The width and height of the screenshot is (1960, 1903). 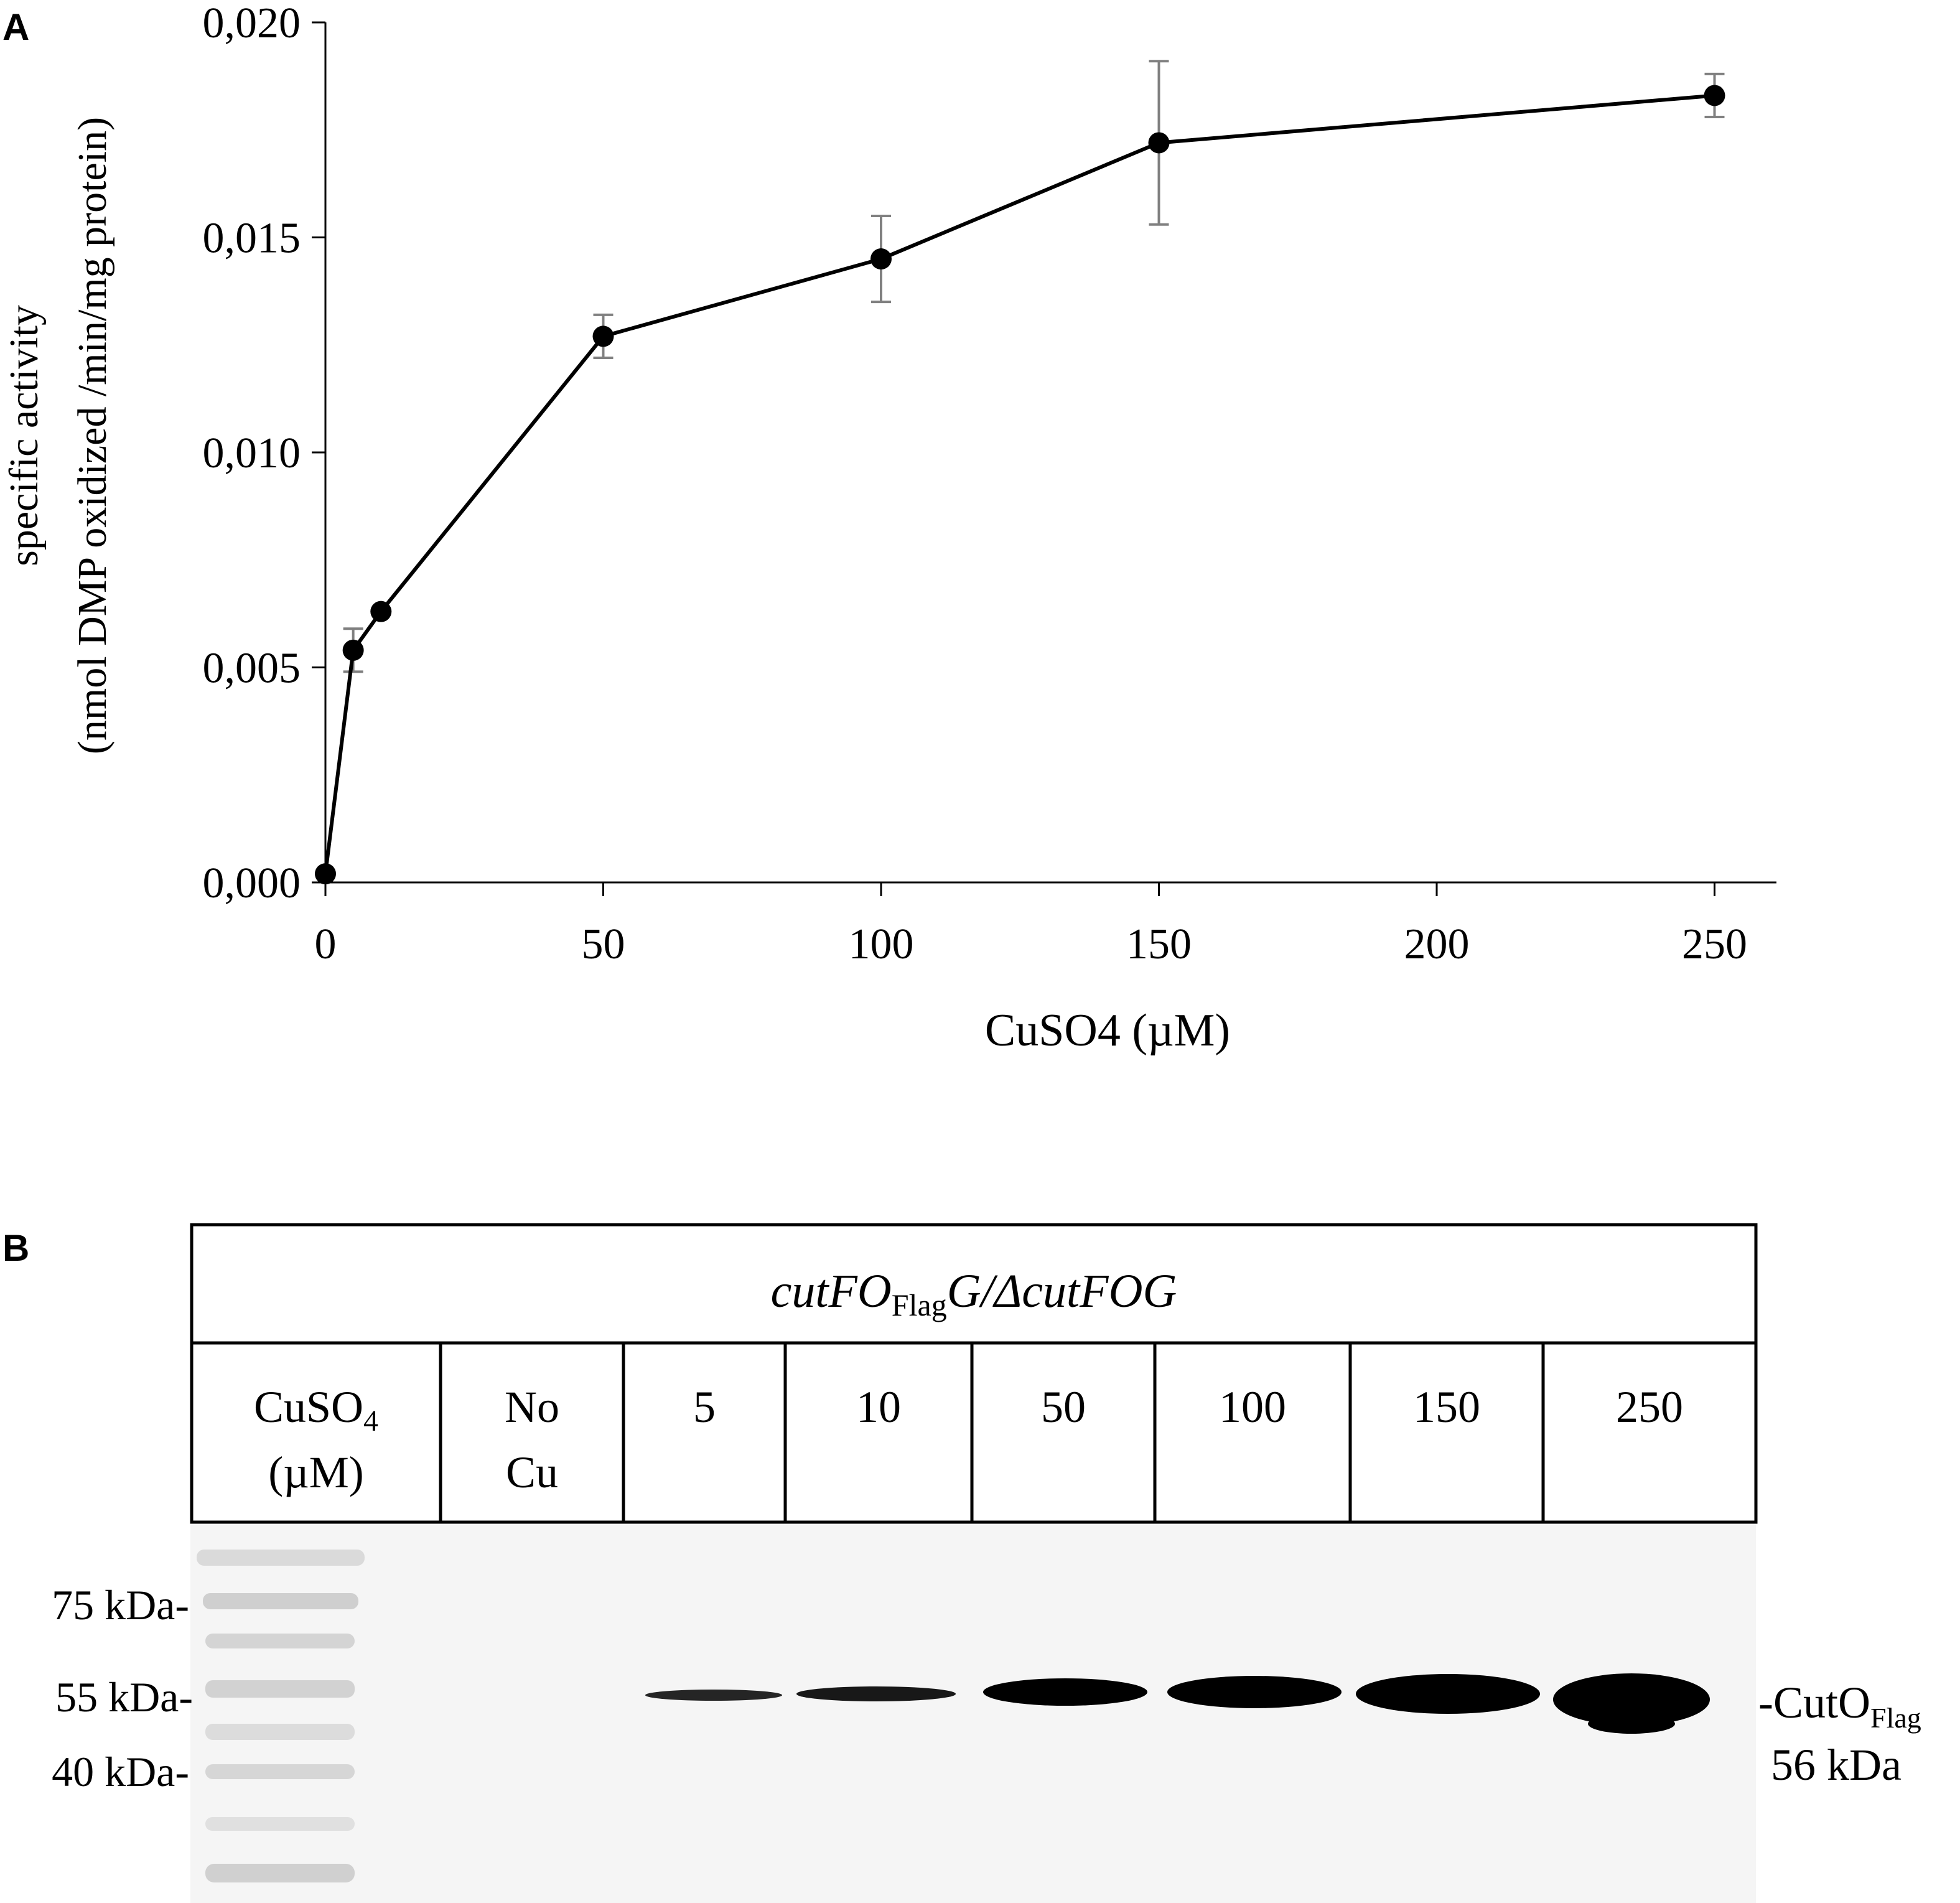 What do you see at coordinates (1094, 1440) in the screenshot?
I see `lane-labels: No Cu 5 10 50 100 150 250` at bounding box center [1094, 1440].